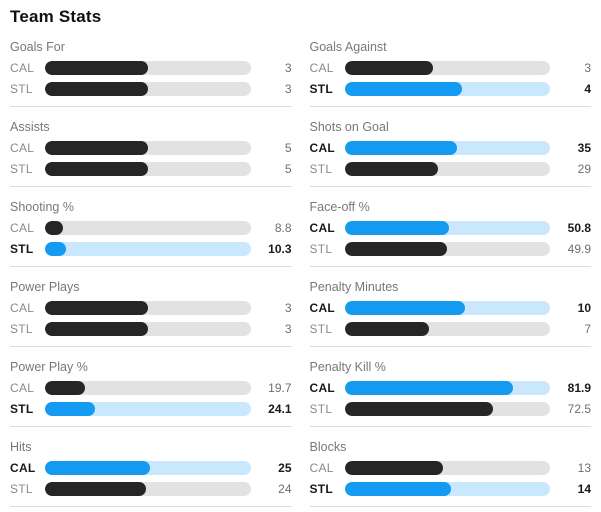  What do you see at coordinates (151, 489) in the screenshot?
I see `stat-row: STL 24` at bounding box center [151, 489].